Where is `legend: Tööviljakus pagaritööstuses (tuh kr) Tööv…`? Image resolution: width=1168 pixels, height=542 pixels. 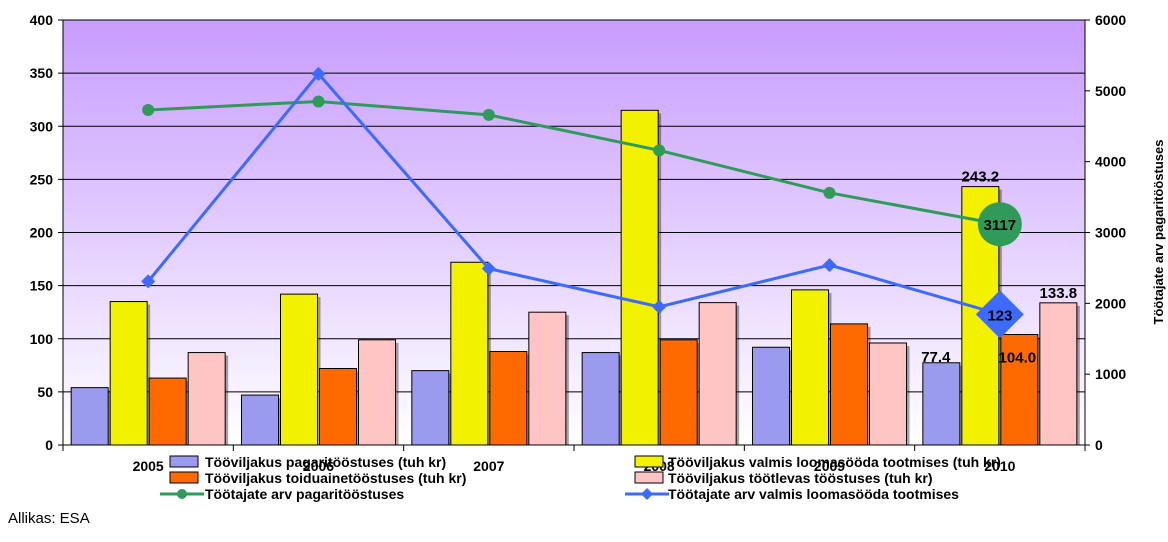 legend: Tööviljakus pagaritööstuses (tuh kr) Tööv… is located at coordinates (580, 478).